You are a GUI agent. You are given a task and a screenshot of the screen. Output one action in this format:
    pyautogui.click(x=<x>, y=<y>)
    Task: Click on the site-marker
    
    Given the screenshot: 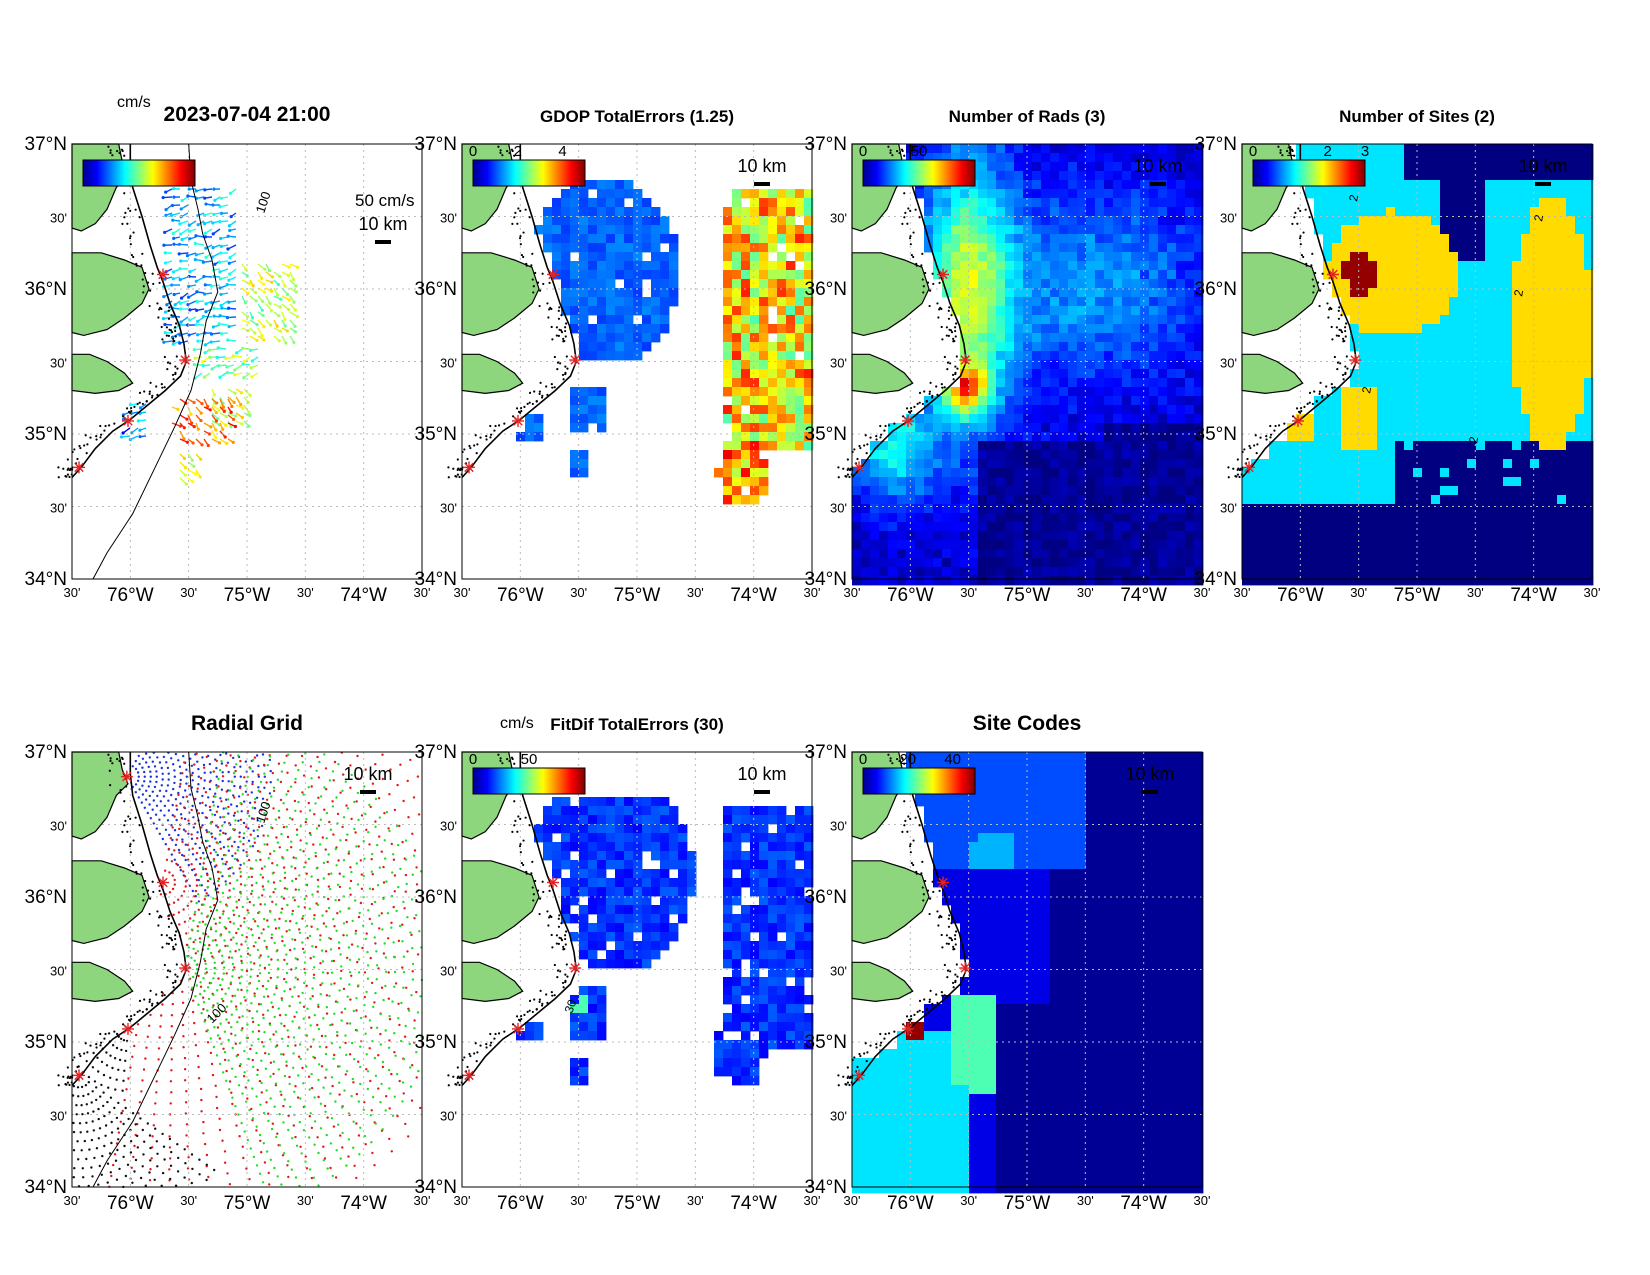 What is the action you would take?
    pyautogui.click(x=908, y=420)
    